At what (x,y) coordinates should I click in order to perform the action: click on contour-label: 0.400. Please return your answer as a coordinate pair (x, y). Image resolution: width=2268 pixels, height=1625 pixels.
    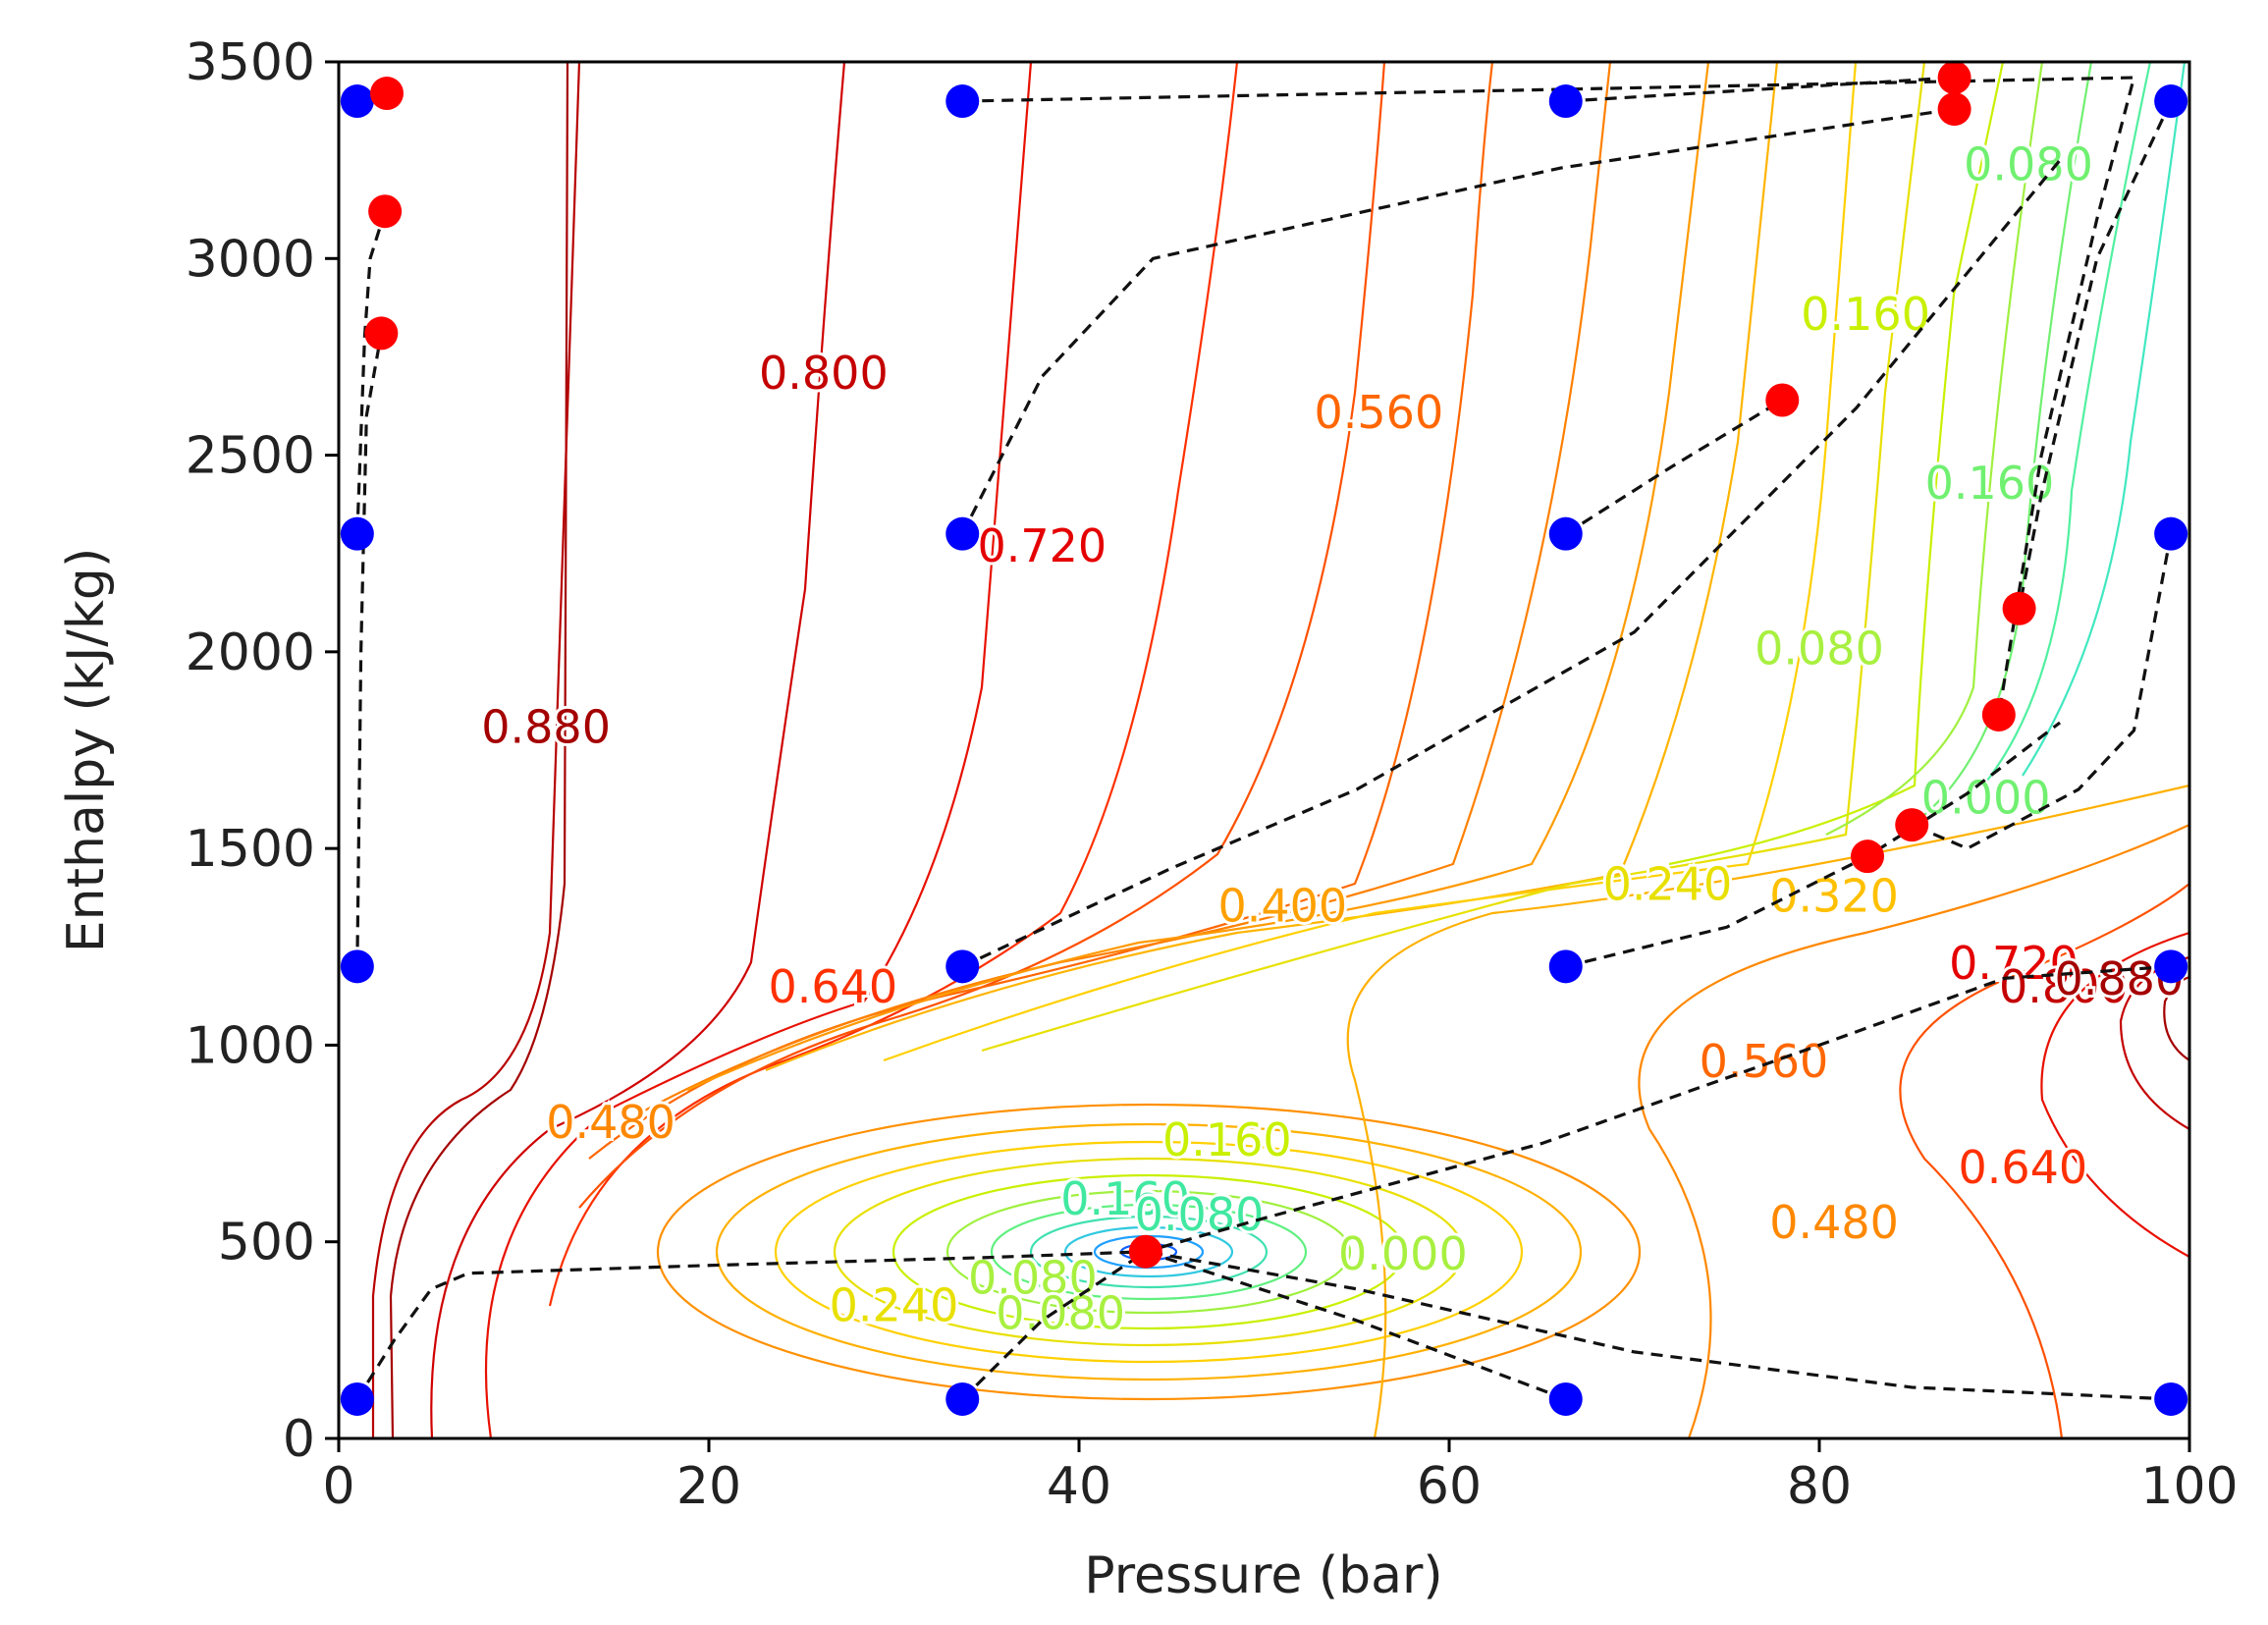
    Looking at the image, I should click on (1282, 907).